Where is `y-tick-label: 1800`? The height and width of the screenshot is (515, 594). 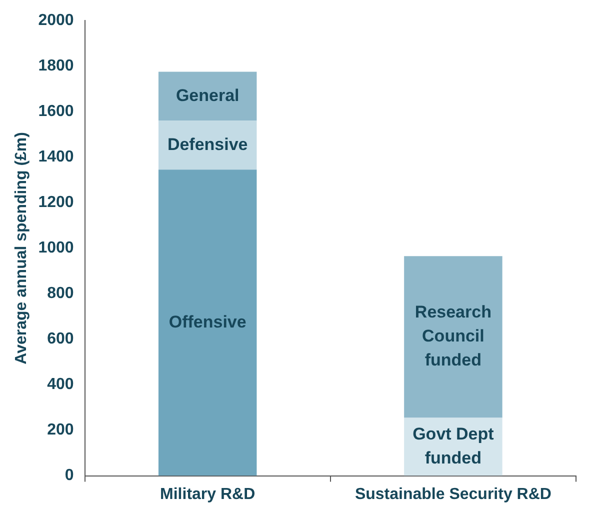 y-tick-label: 1800 is located at coordinates (56, 66).